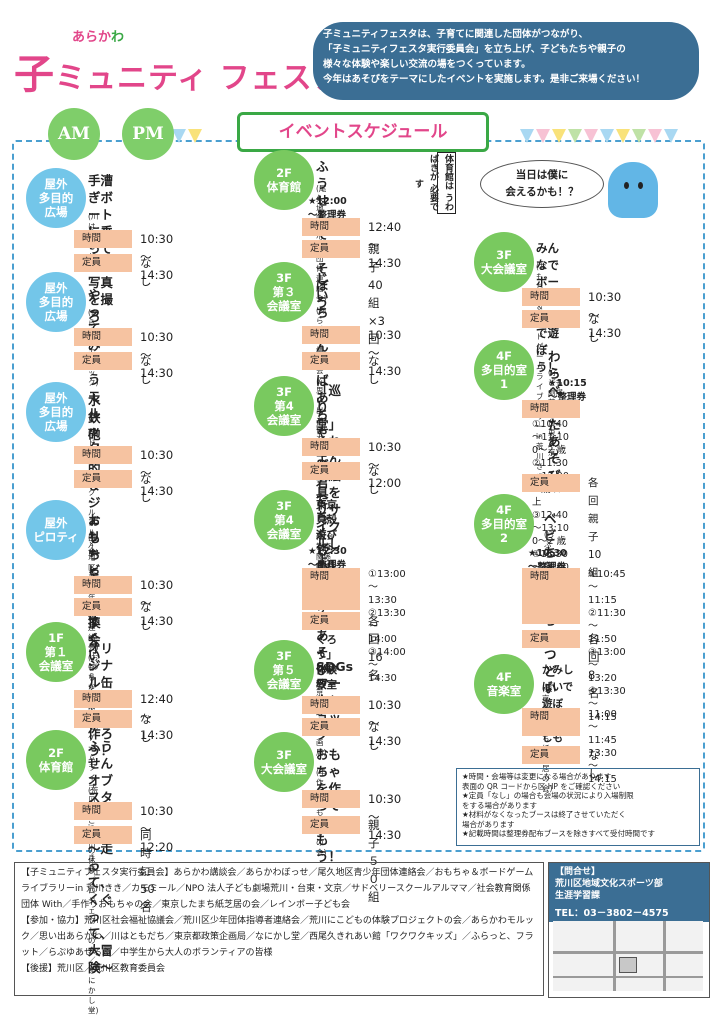 Image resolution: width=723 pixels, height=1024 pixels. What do you see at coordinates (434, 183) in the screenshot?
I see `indoor-shoes-note: 体育館は うわばきが 必要です` at bounding box center [434, 183].